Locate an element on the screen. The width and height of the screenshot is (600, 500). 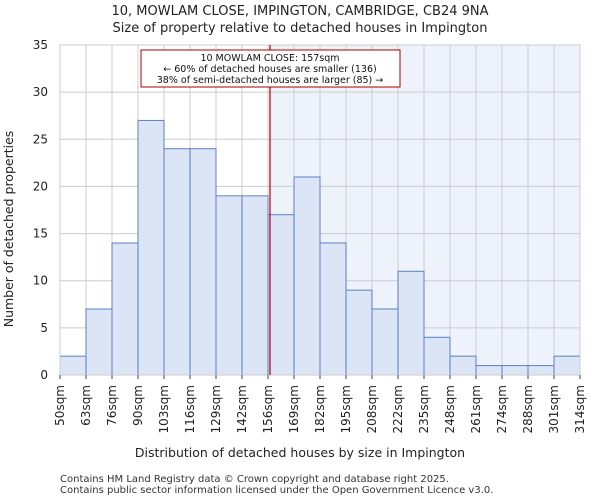
x-tick-label: 222sqm is located at coordinates (398, 409).